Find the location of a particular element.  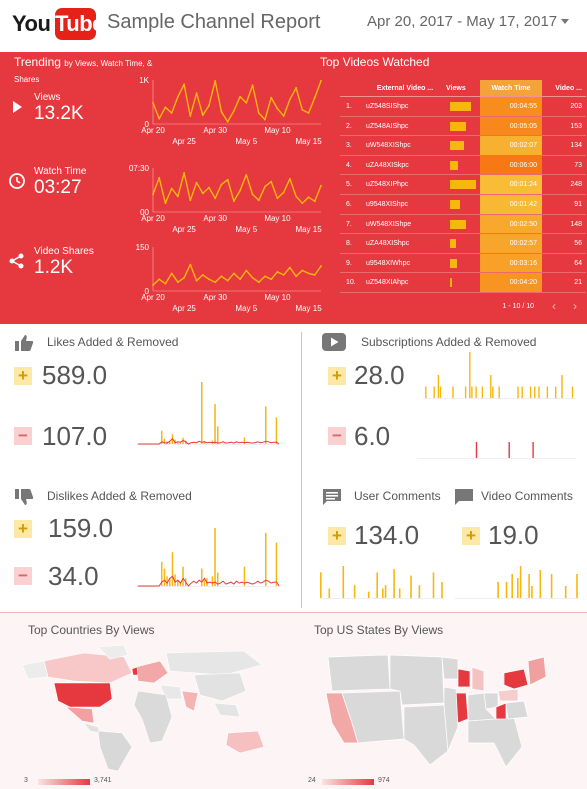

uk-region is located at coordinates (135, 671).